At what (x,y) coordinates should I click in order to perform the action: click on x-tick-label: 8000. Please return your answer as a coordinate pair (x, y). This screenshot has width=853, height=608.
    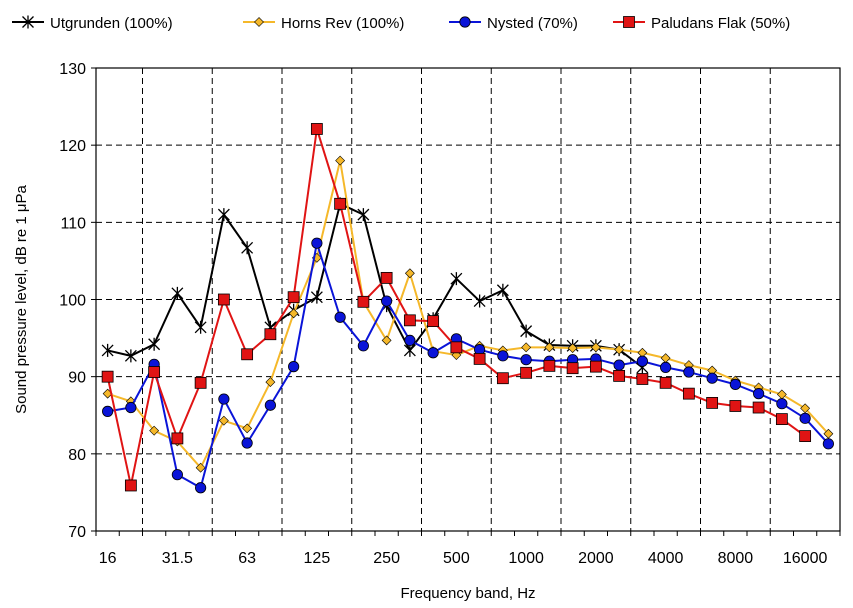
    Looking at the image, I should click on (736, 558).